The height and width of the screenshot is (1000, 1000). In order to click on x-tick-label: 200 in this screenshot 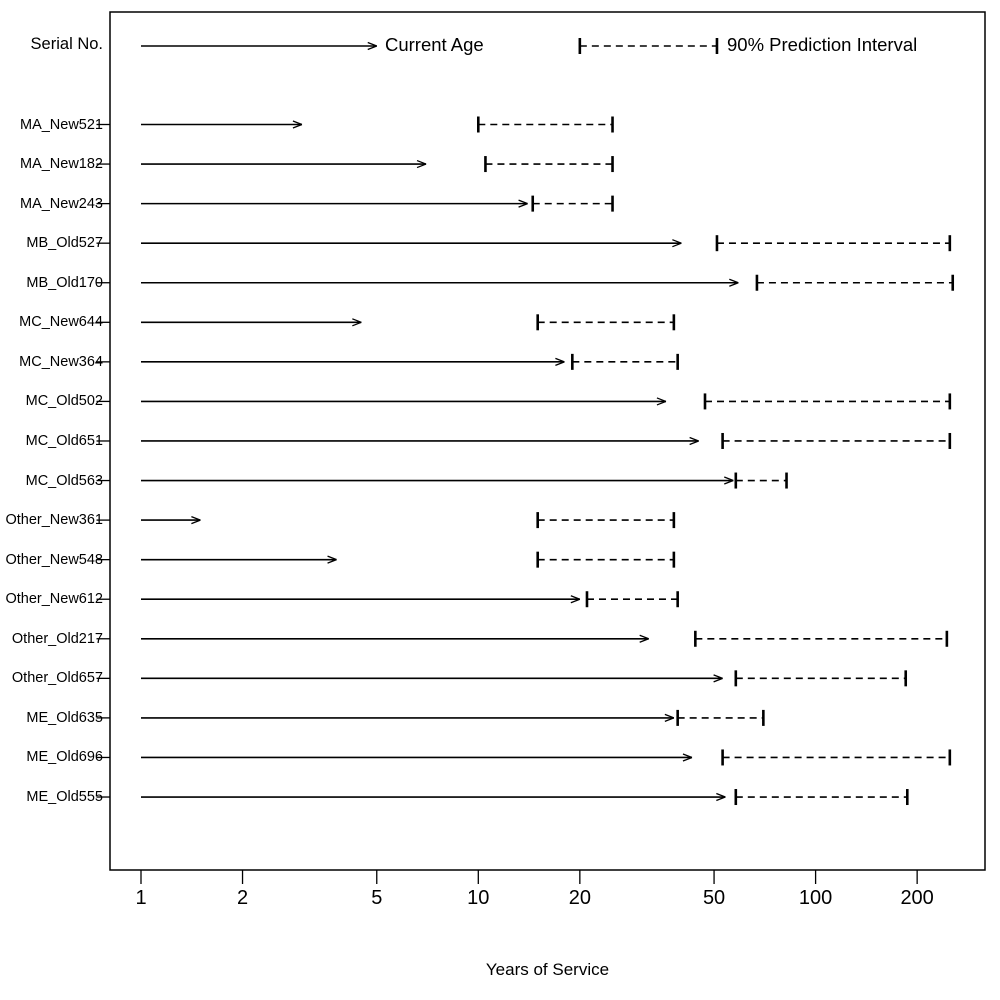, I will do `click(917, 898)`.